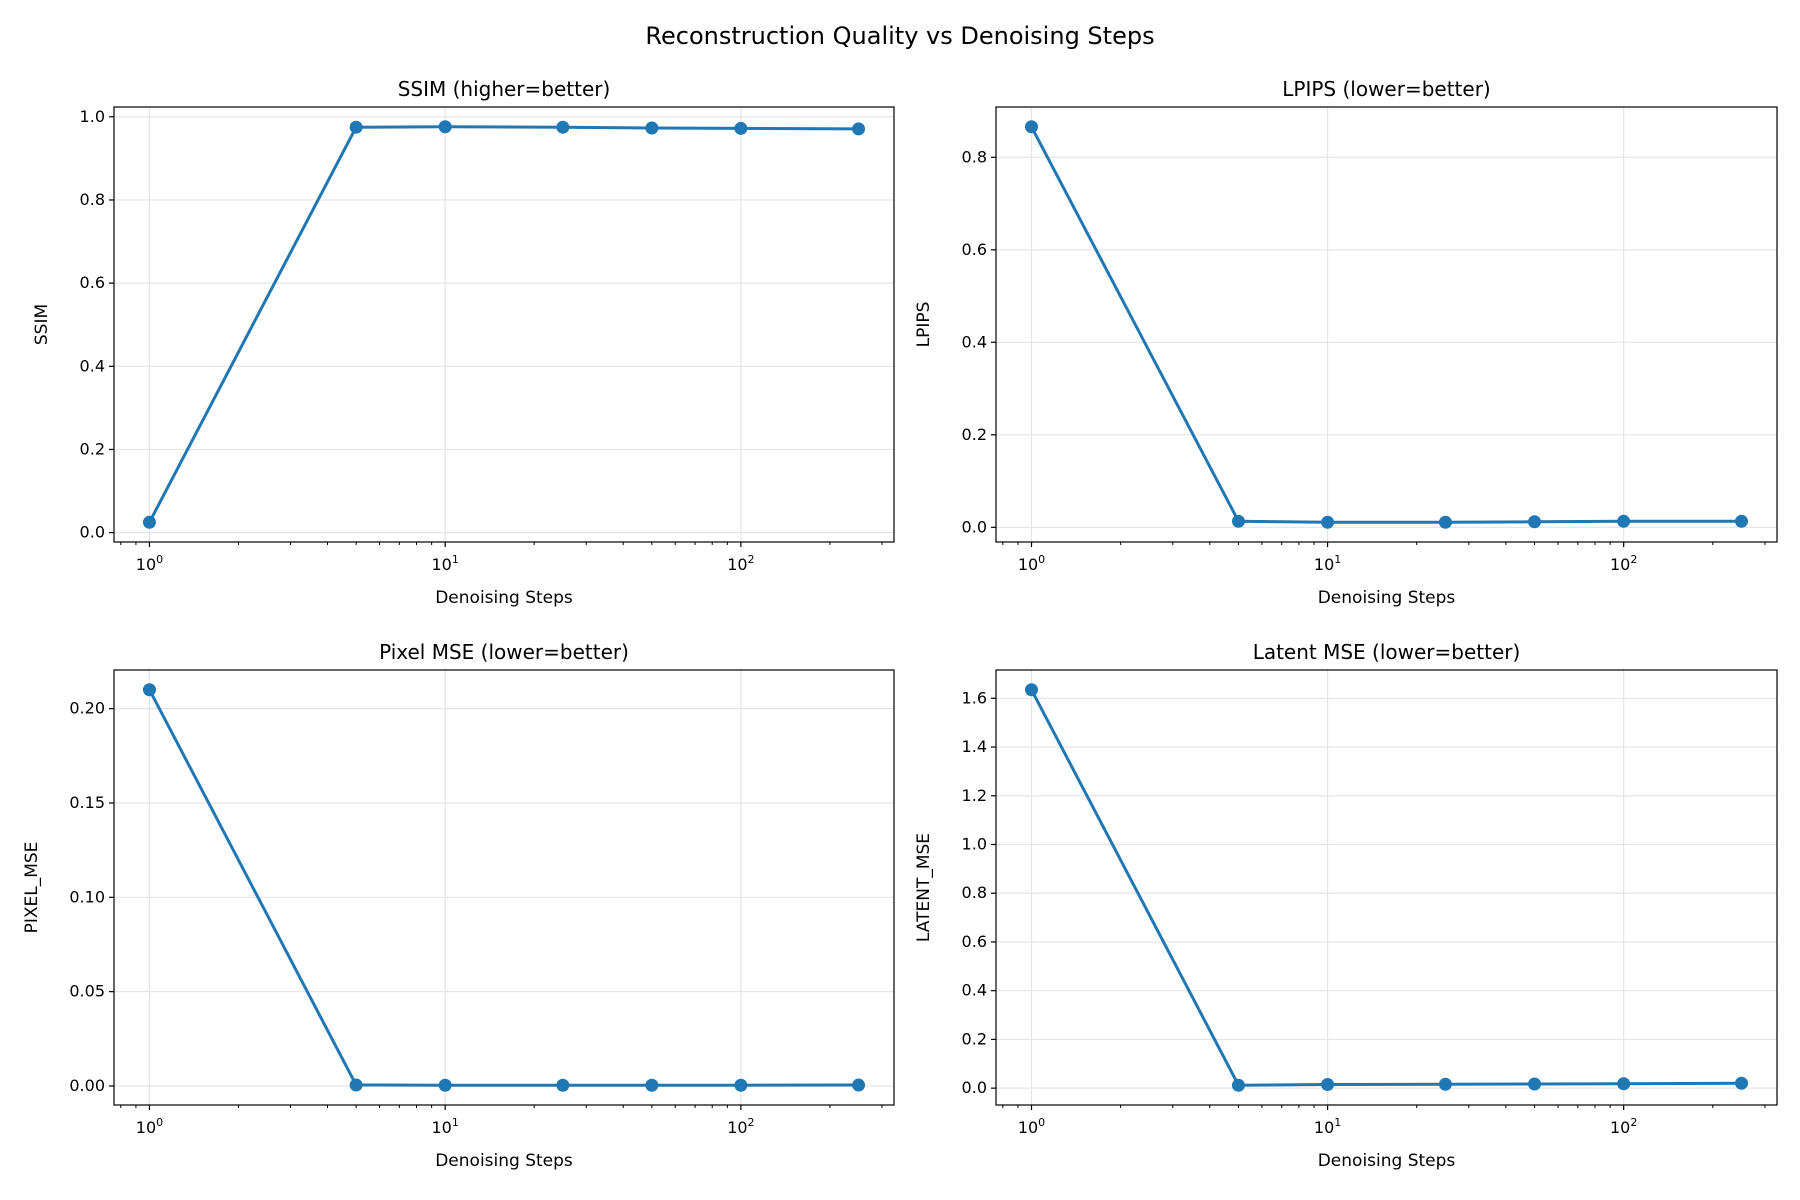 The image size is (1800, 1200). I want to click on subplot-title: Pixel MSE (lower=better), so click(504, 652).